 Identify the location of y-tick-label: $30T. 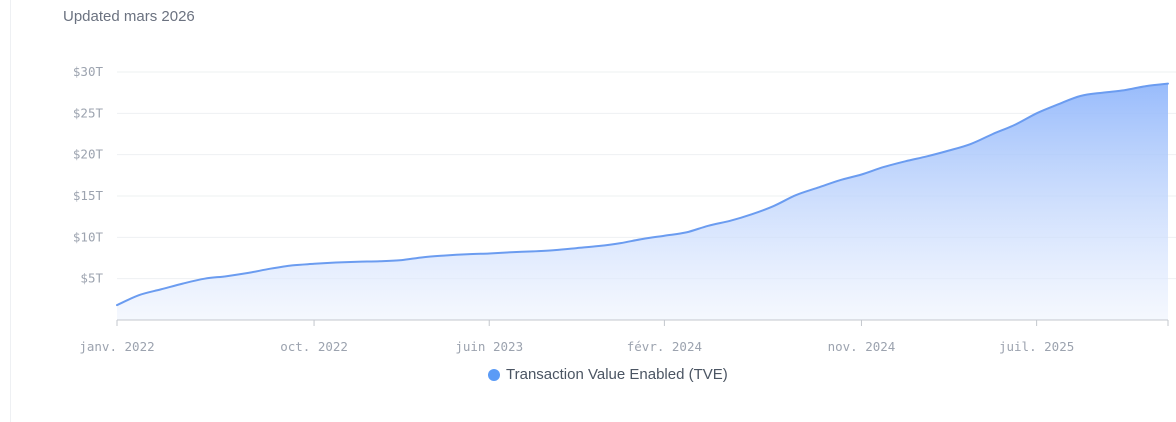
(88, 71).